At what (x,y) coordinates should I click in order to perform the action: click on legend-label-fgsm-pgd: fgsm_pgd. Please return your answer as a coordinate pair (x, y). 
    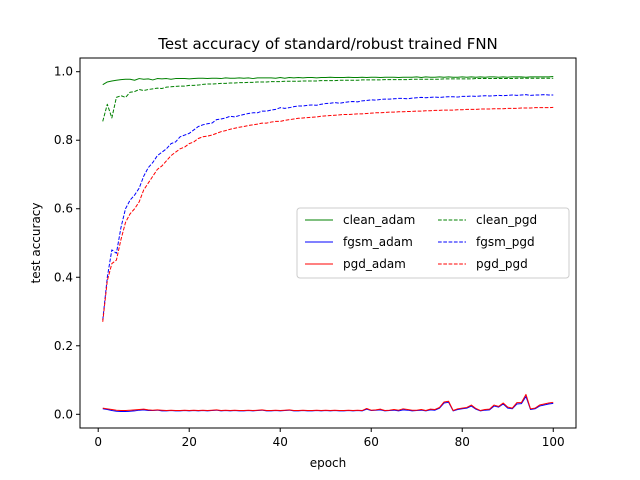
    Looking at the image, I should click on (505, 242).